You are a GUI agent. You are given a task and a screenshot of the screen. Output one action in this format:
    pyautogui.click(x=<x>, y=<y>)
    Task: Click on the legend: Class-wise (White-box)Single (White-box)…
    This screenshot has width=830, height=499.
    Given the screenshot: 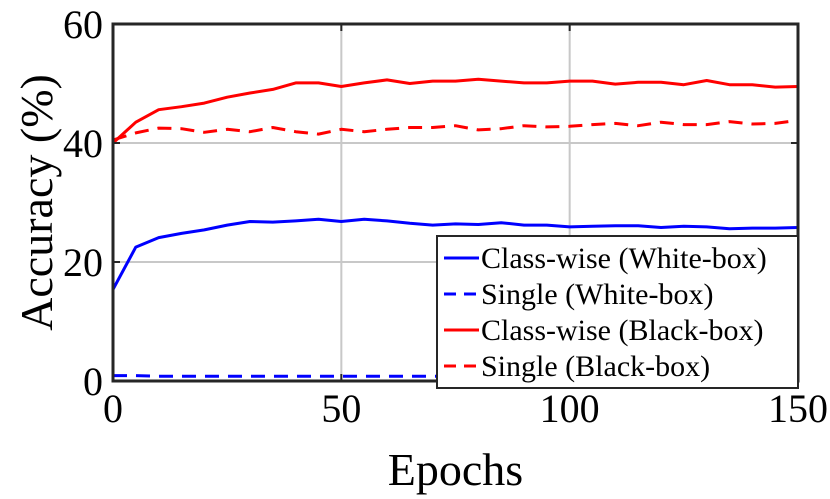 What is the action you would take?
    pyautogui.click(x=617, y=312)
    